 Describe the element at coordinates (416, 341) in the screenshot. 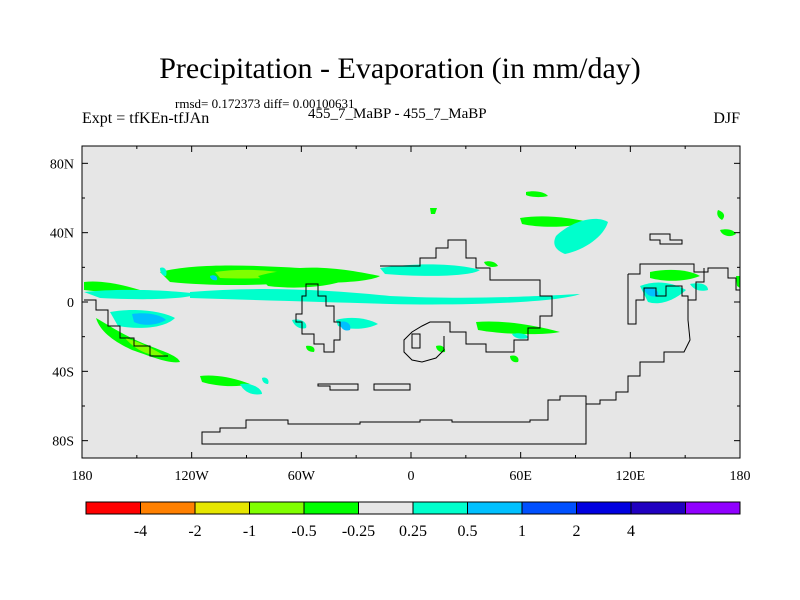

I see `coastline-madagascar` at that location.